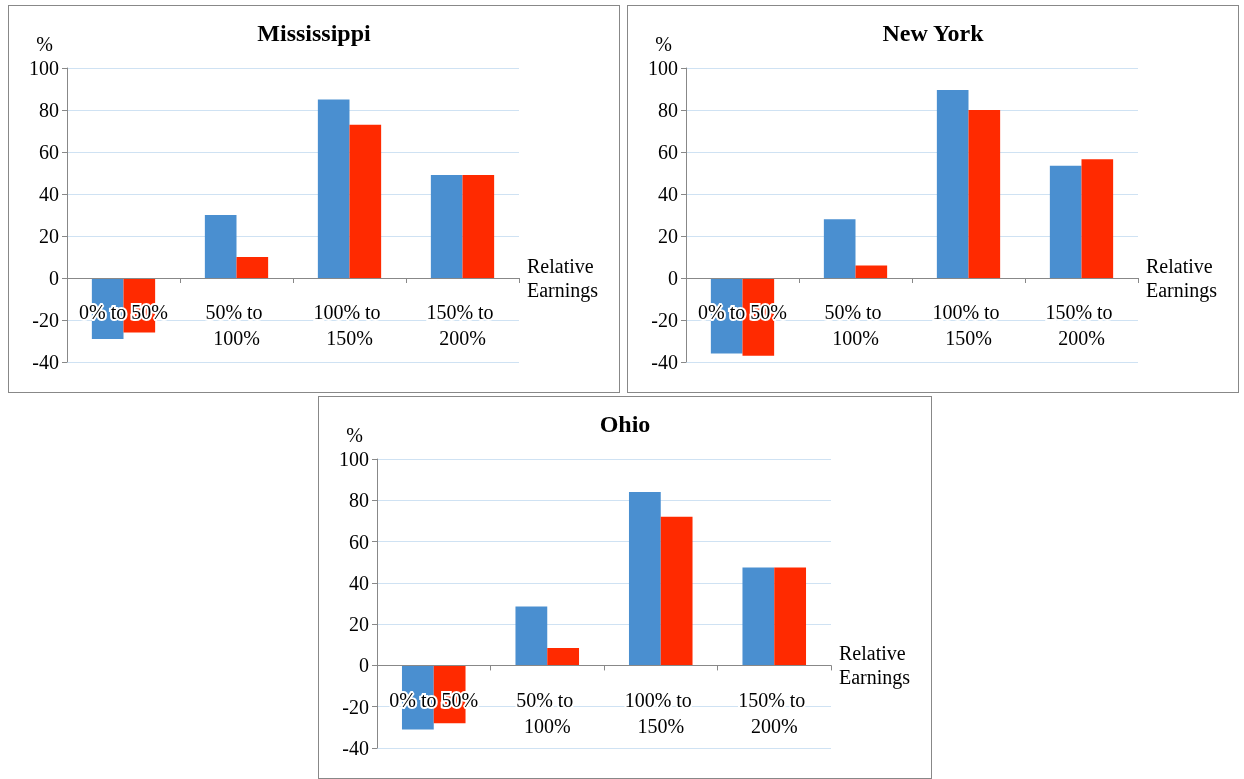 This screenshot has height=779, width=1244. What do you see at coordinates (933, 33) in the screenshot?
I see `chart-title: New York` at bounding box center [933, 33].